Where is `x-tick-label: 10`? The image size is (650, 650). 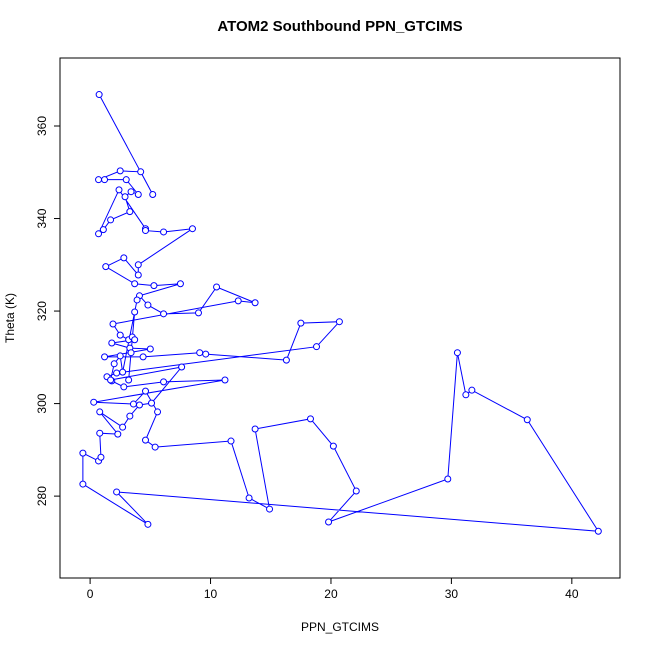 x-tick-label: 10 is located at coordinates (211, 594).